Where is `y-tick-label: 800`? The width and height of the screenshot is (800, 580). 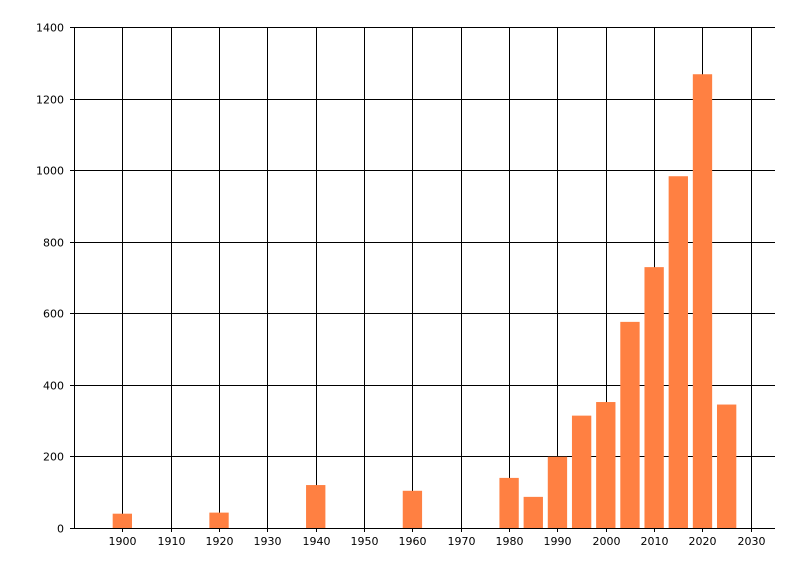
y-tick-label: 800 is located at coordinates (53, 243).